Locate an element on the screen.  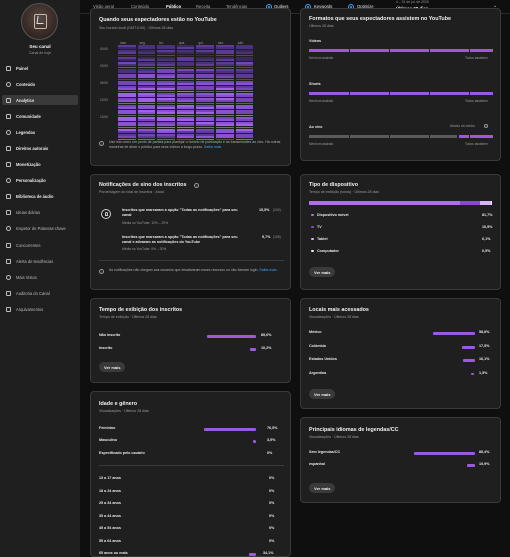
sidebar-item-7: Monetização is located at coordinates (40, 164).